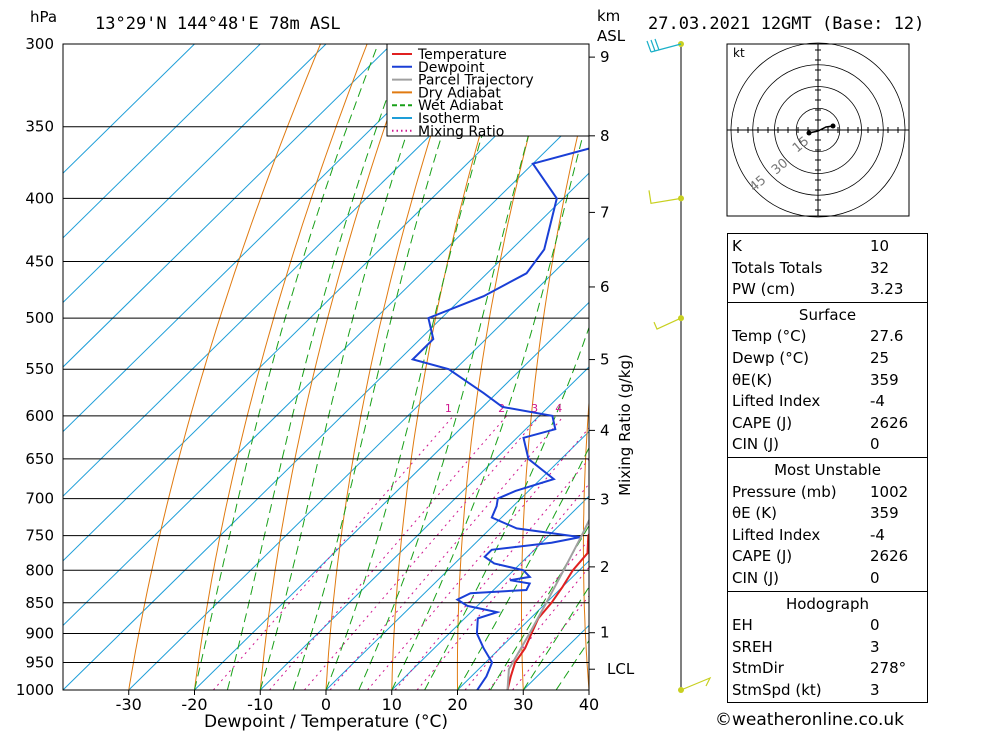 The height and width of the screenshot is (733, 1000). What do you see at coordinates (758, 668) in the screenshot?
I see `index-label: StmDir` at bounding box center [758, 668].